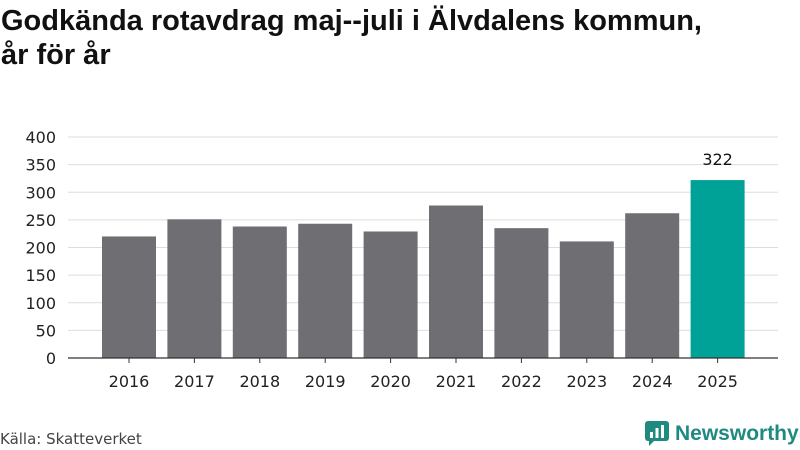 This screenshot has width=800, height=450. I want to click on y-tick-label: 200, so click(40, 248).